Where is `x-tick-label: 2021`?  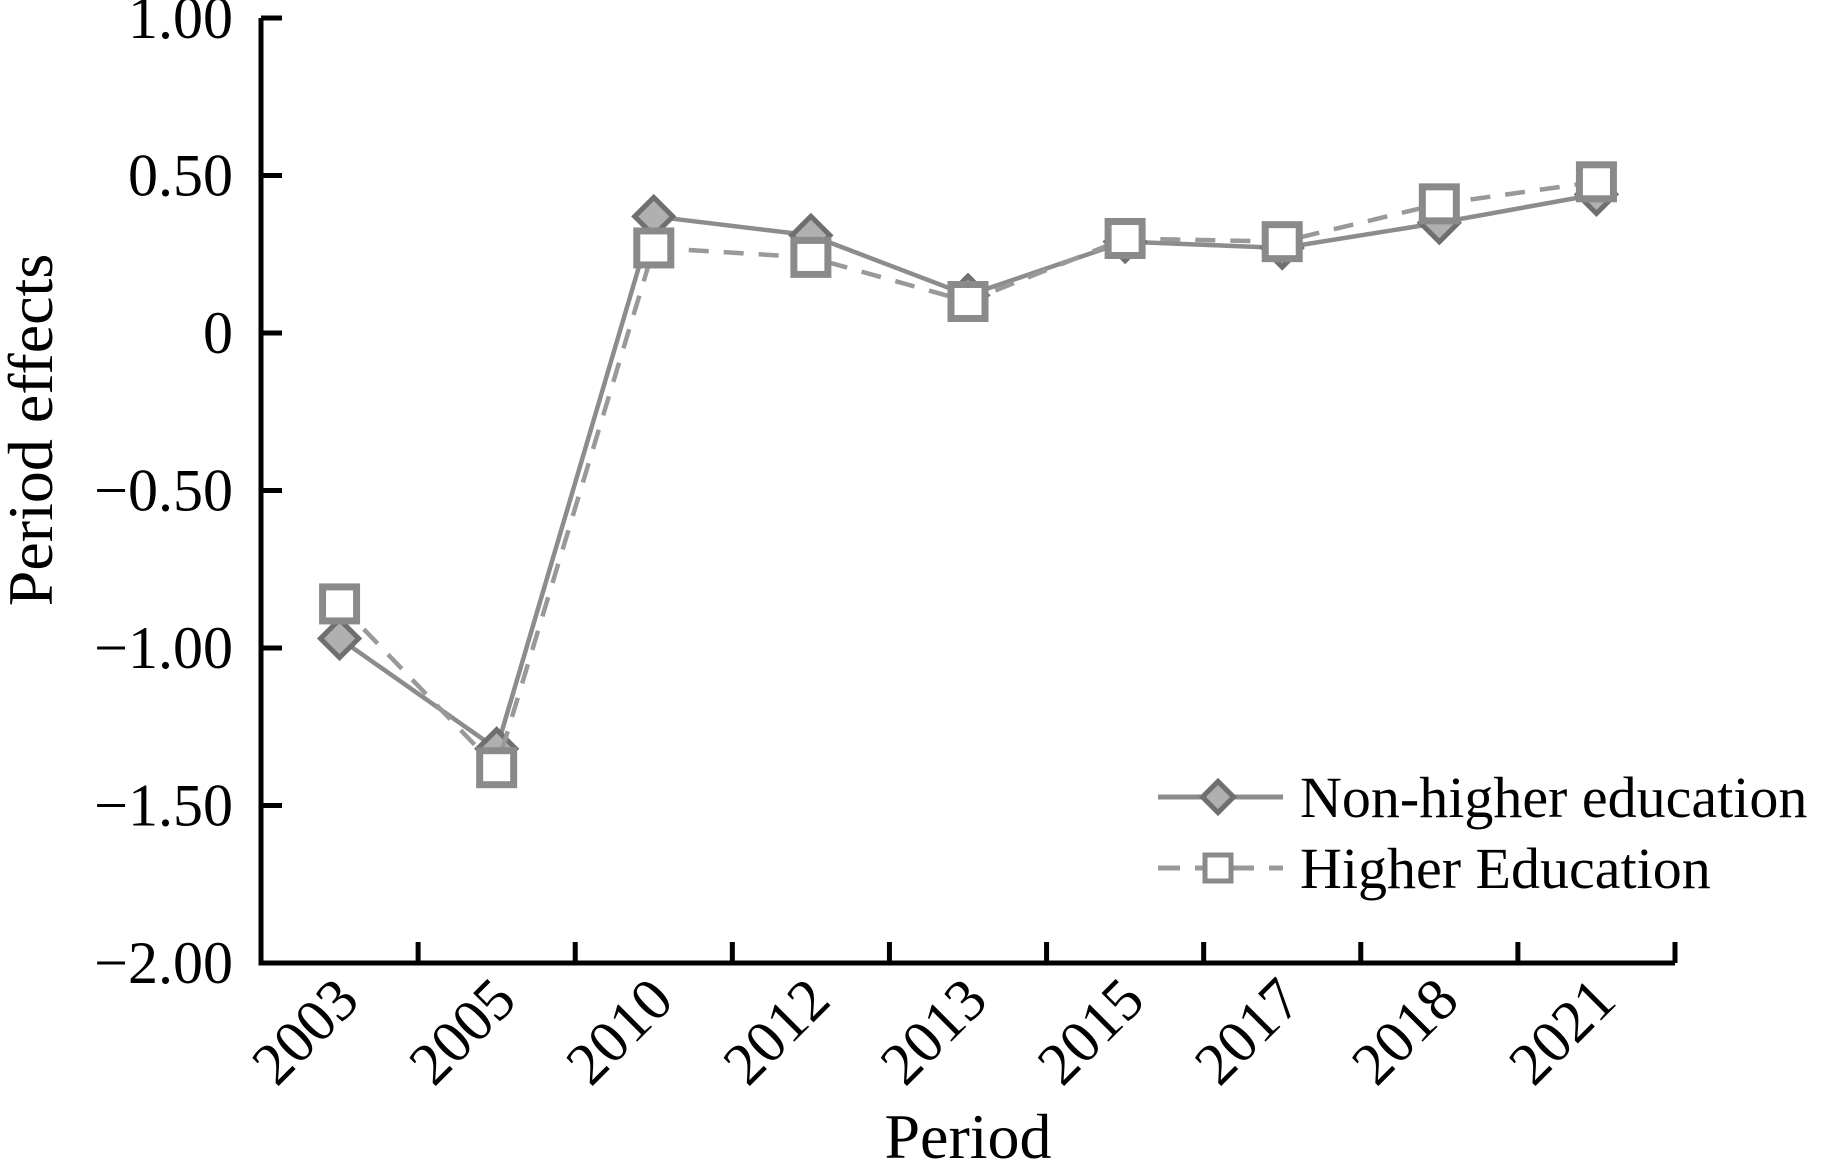 x-tick-label: 2021 is located at coordinates (1562, 1032).